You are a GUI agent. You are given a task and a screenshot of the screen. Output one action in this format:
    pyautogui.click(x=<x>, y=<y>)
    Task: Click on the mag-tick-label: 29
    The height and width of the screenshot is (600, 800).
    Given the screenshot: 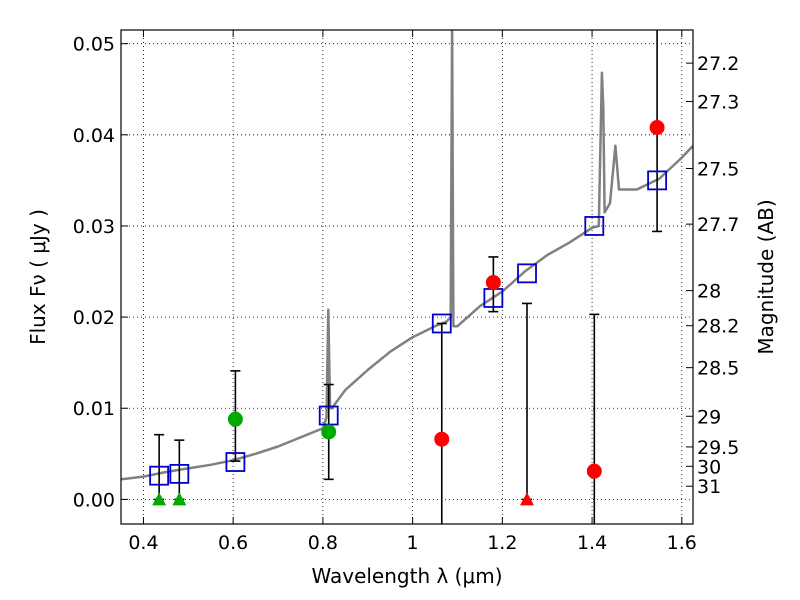 What is the action you would take?
    pyautogui.click(x=709, y=417)
    